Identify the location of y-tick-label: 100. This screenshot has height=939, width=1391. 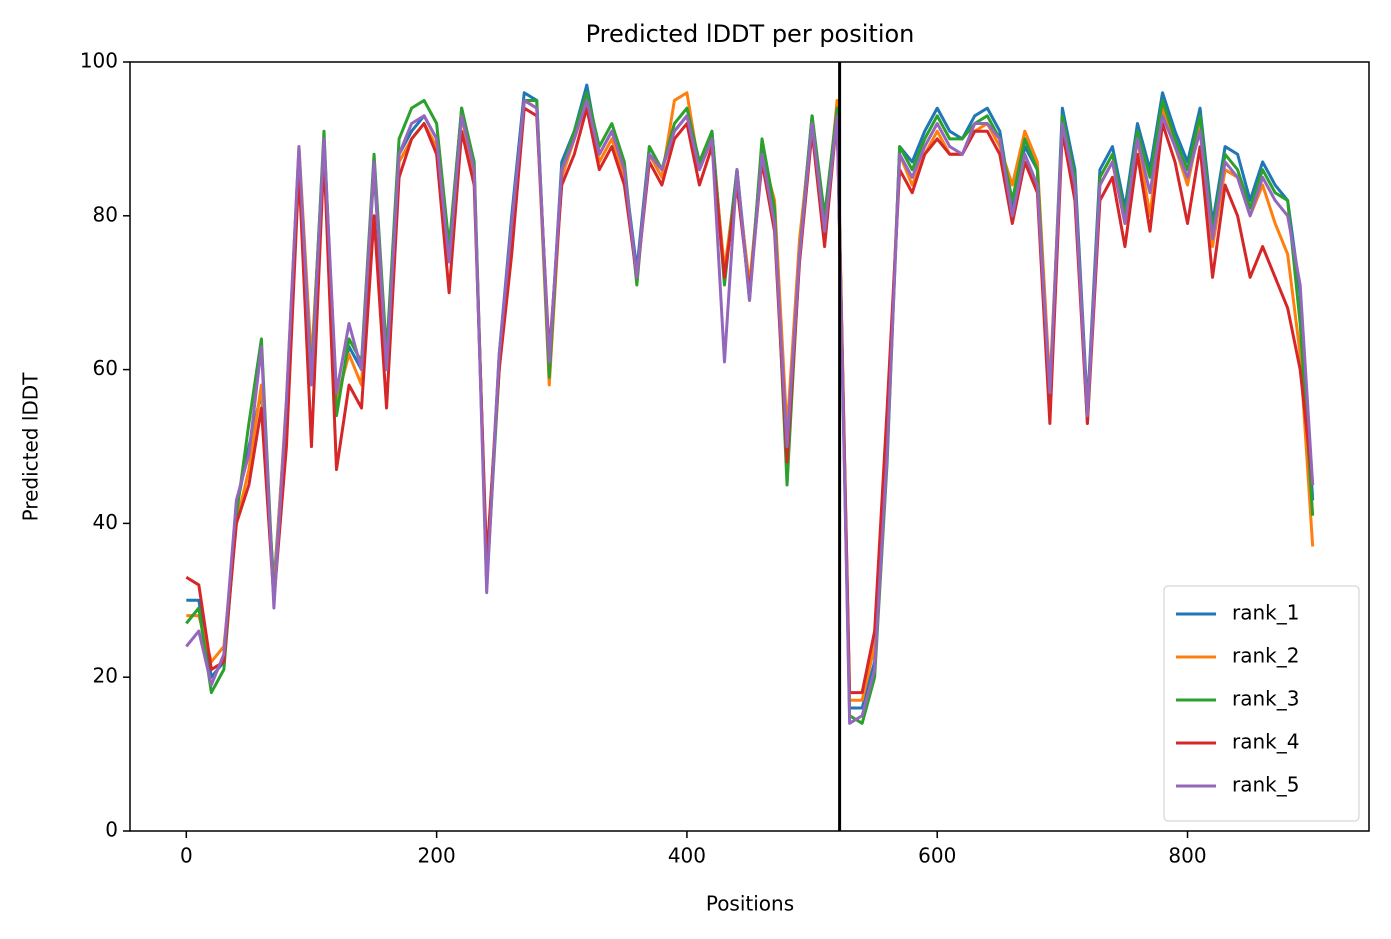
(99, 61).